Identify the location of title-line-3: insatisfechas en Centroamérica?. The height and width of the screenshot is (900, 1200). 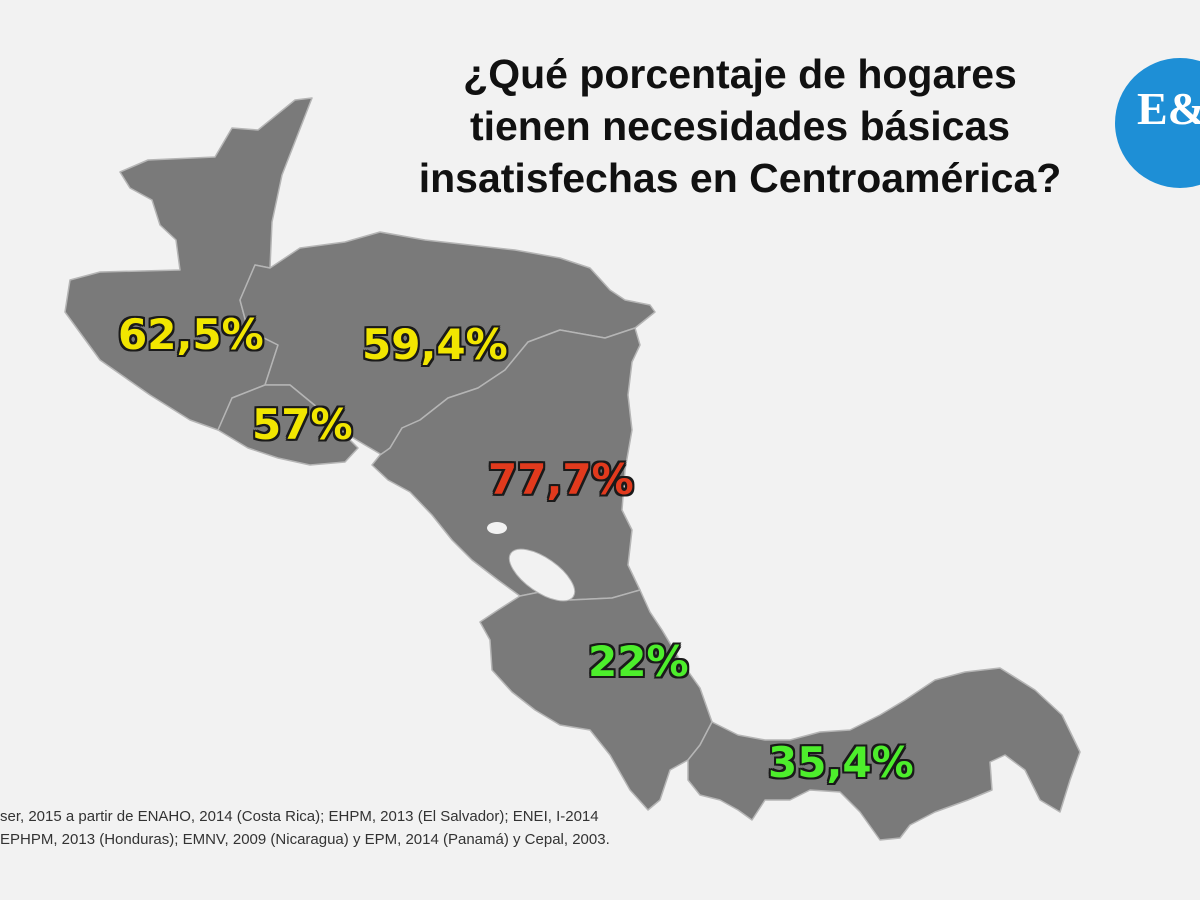
(740, 178).